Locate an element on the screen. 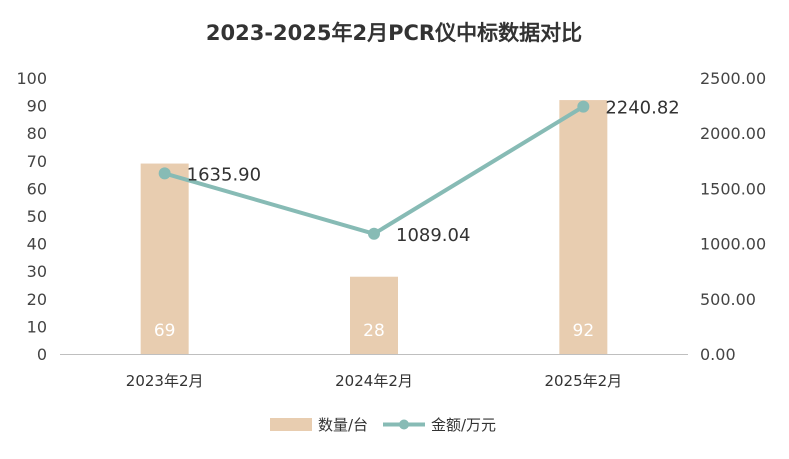 This screenshot has height=459, width=789. left-axis-tick-label: 70 is located at coordinates (37, 161).